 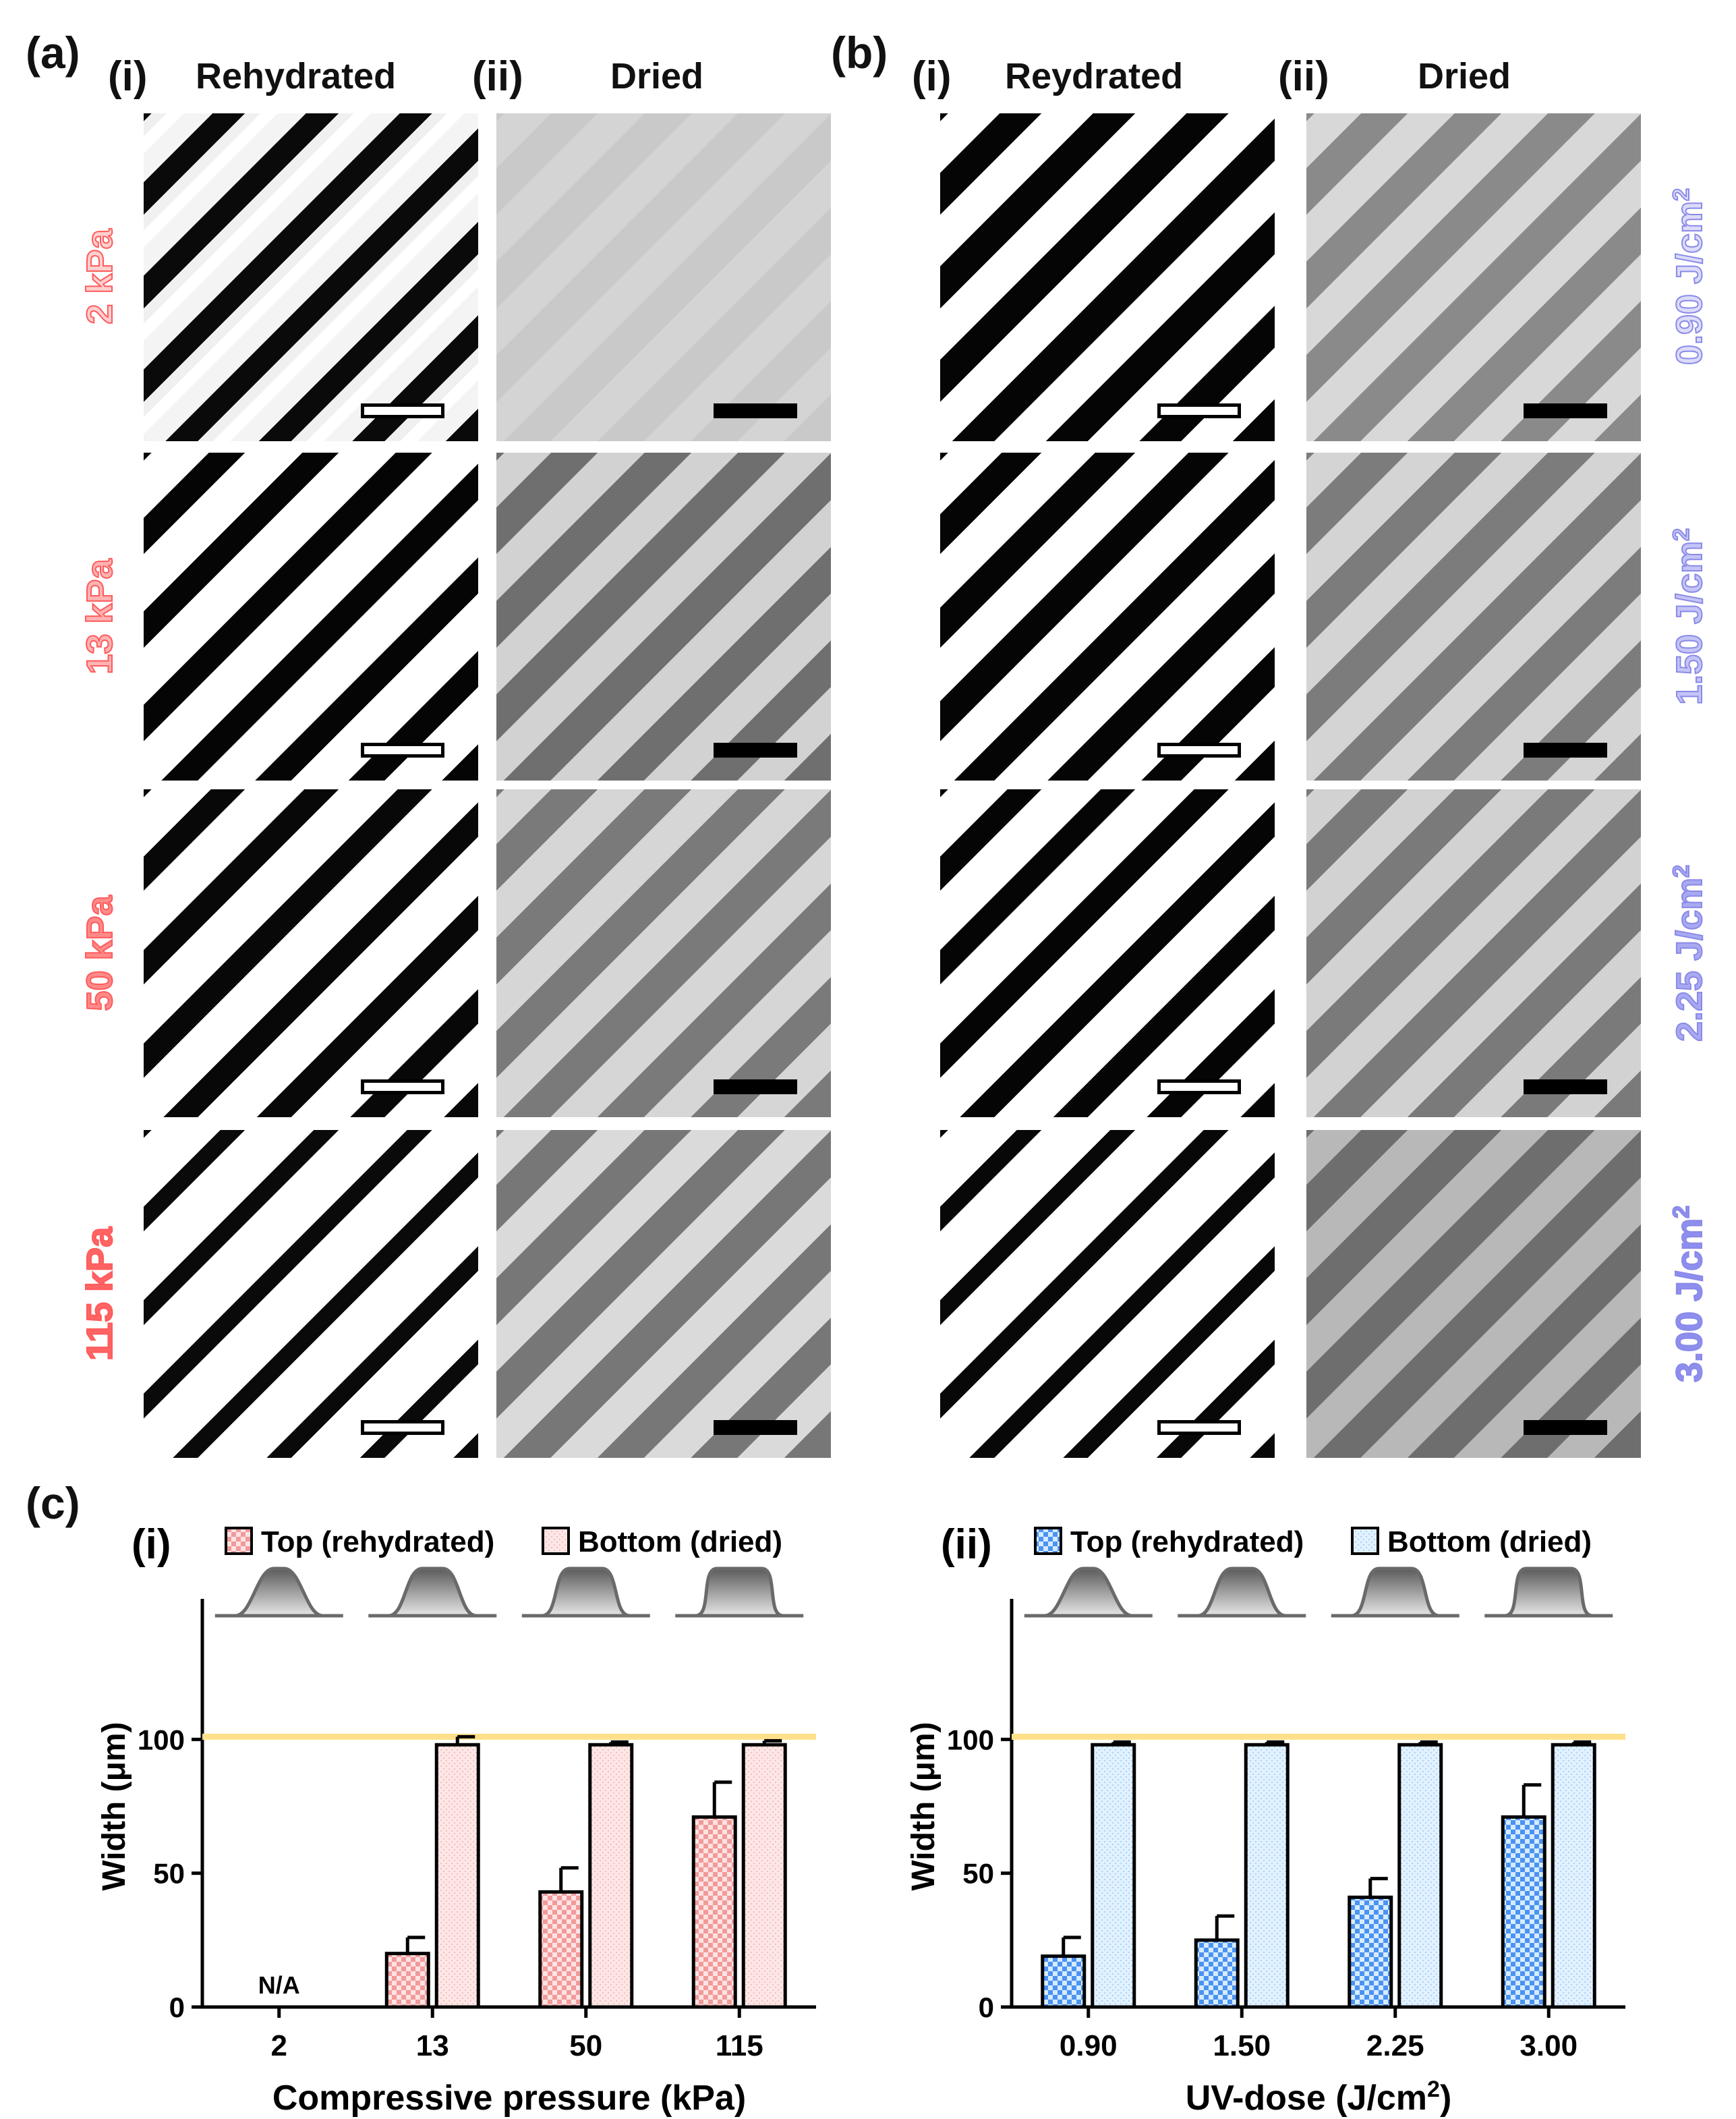 I want to click on row-label-b-1: 0.90 J/cm2, so click(x=1689, y=277).